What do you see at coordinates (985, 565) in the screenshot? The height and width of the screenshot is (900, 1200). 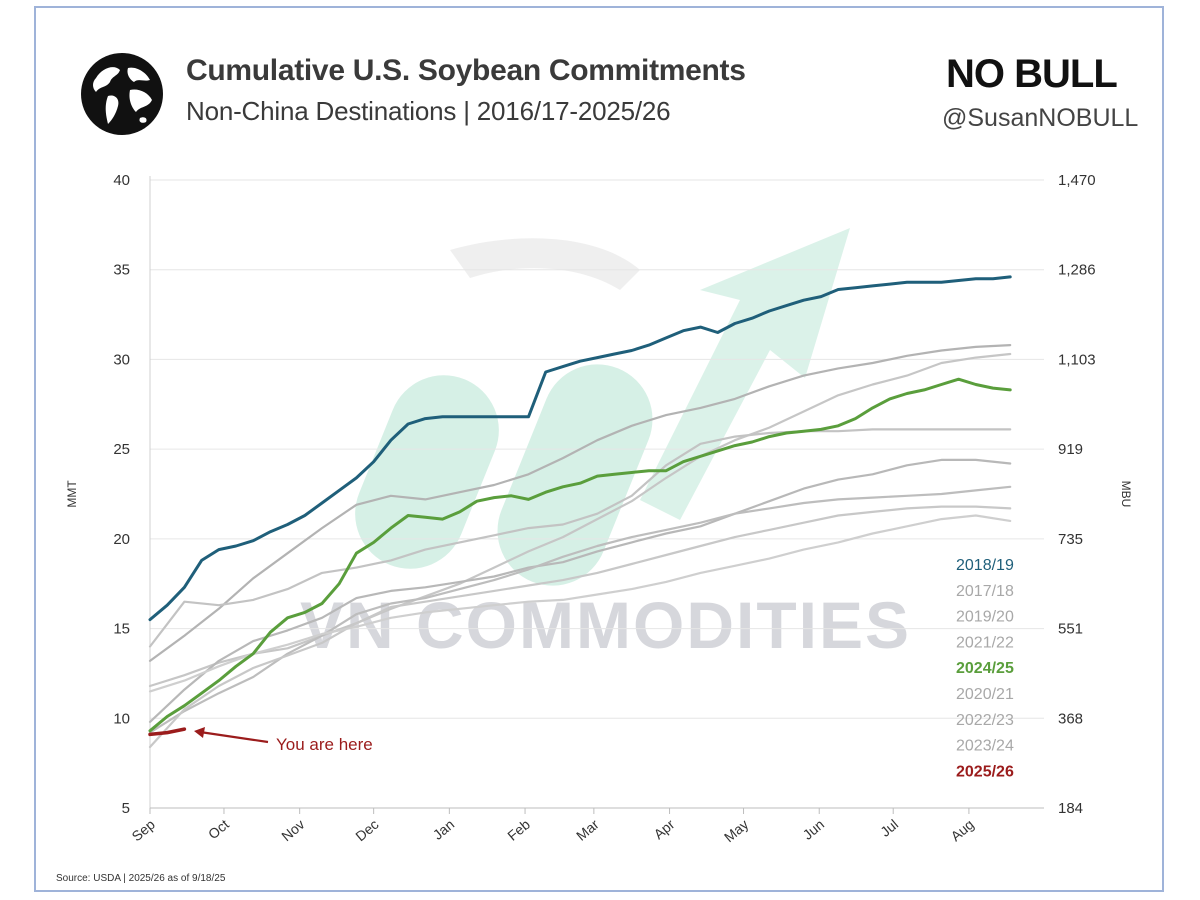 I see `legend-item-2018-19: 2018/19` at bounding box center [985, 565].